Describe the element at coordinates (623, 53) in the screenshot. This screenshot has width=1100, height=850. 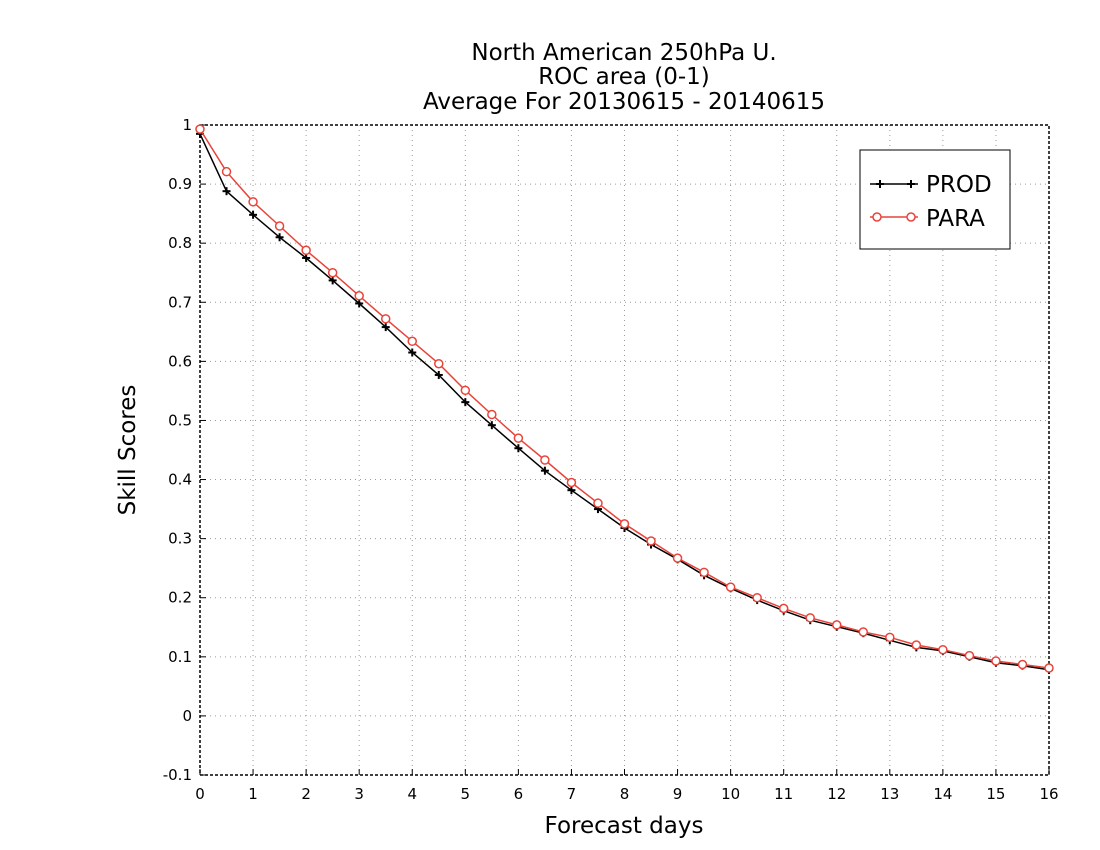
I see `chart-title-line-1: North American 250hPa U.` at that location.